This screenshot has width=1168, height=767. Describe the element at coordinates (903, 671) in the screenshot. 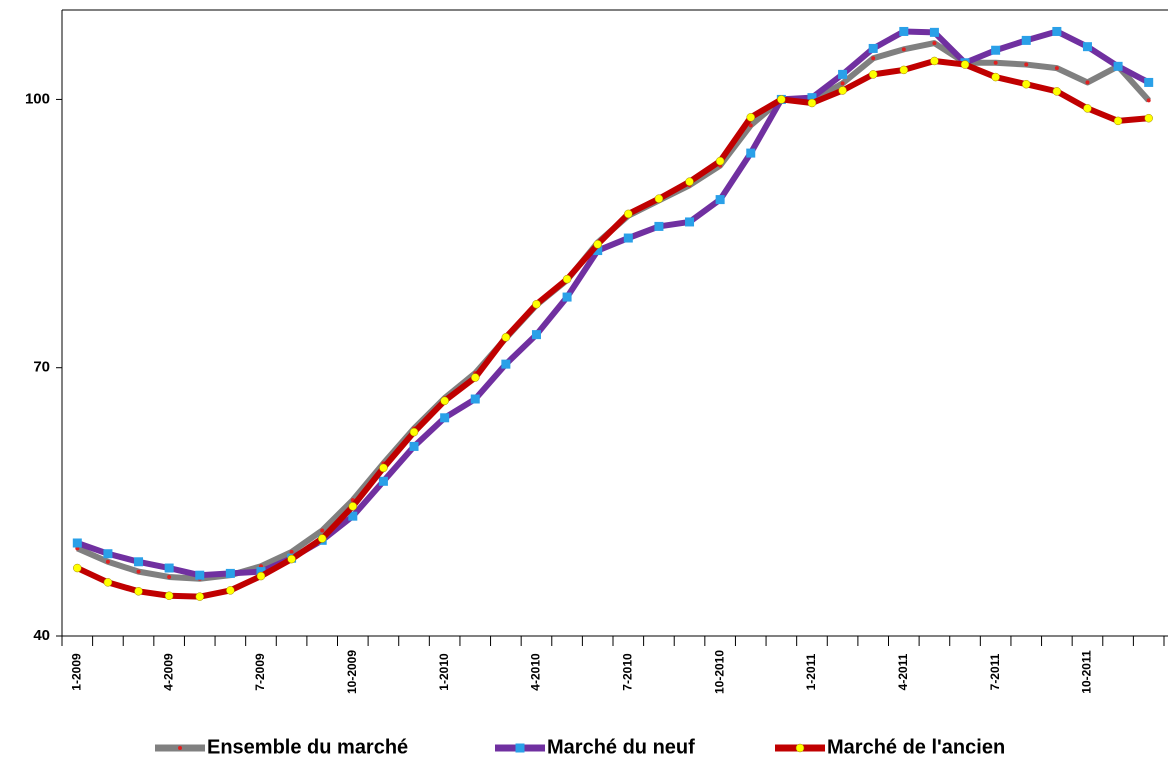

I see `x-tick-label: 4-2011` at that location.